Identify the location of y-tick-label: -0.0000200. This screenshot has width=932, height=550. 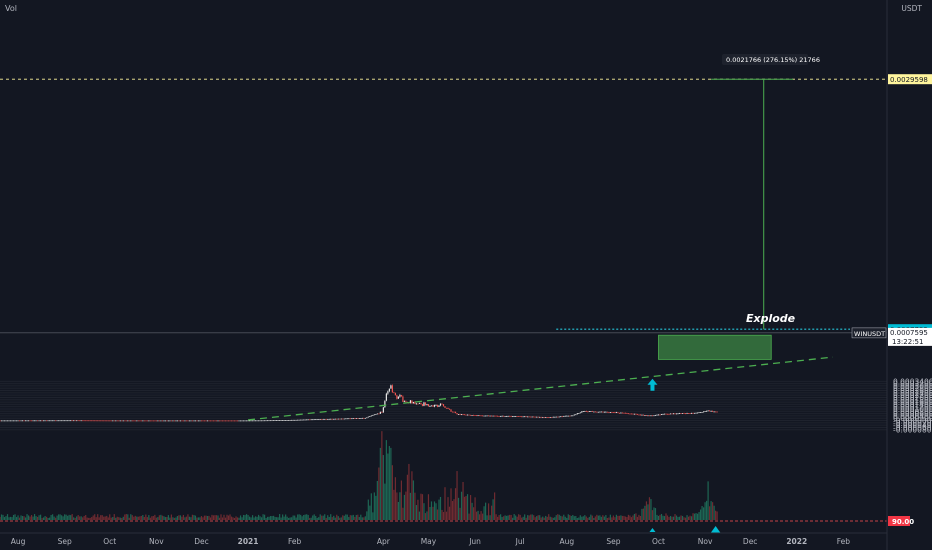
(912, 423).